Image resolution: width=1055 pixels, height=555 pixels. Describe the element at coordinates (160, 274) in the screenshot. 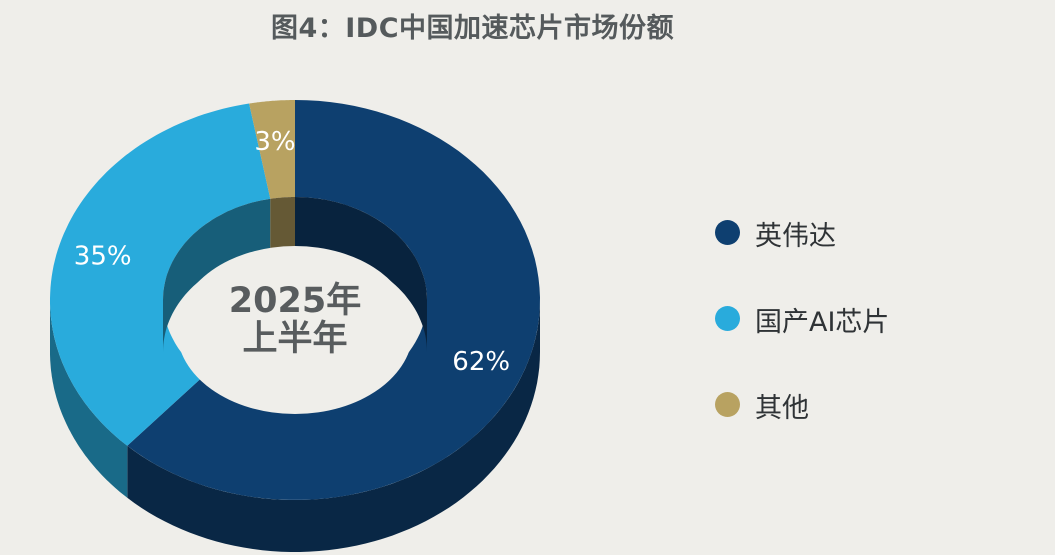

I see `slice-domestic-ai-chip` at that location.